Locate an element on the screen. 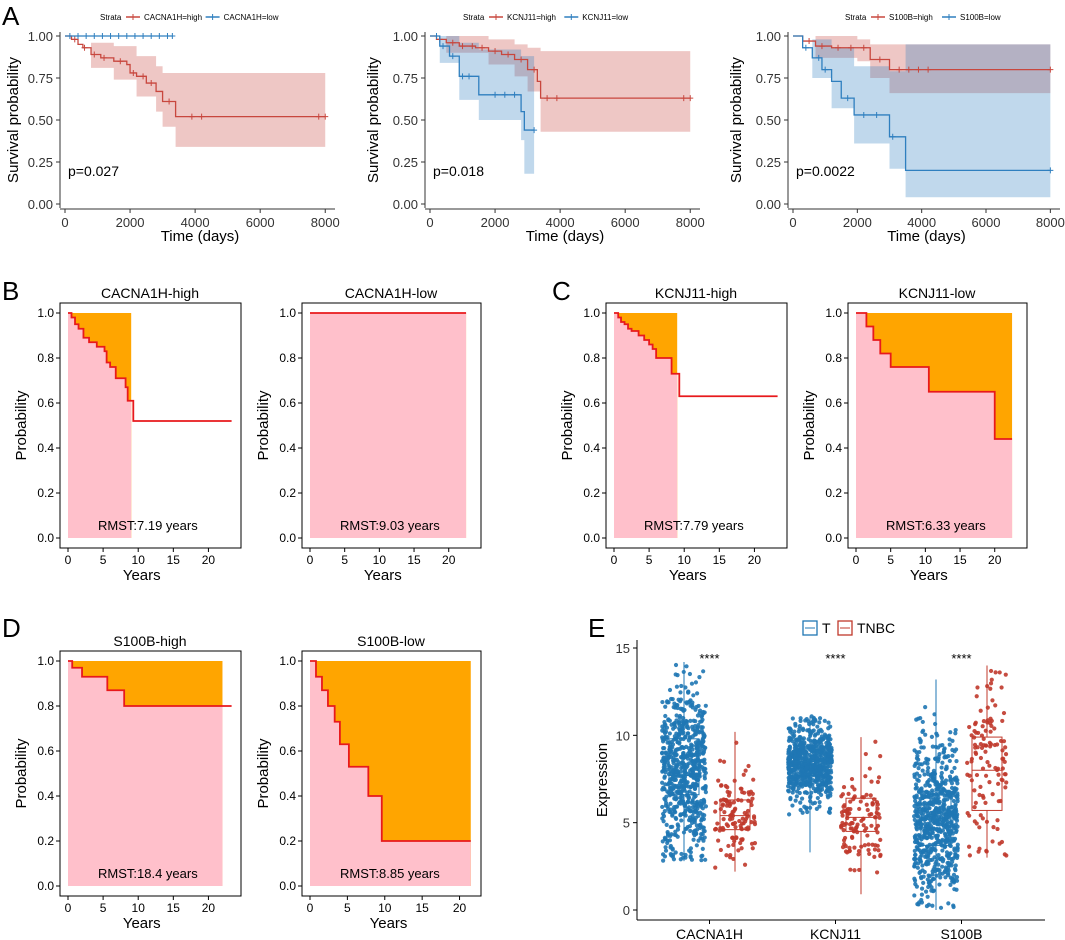 Image resolution: width=1065 pixels, height=940 pixels. y-tick-label: 0.4 is located at coordinates (45, 796).